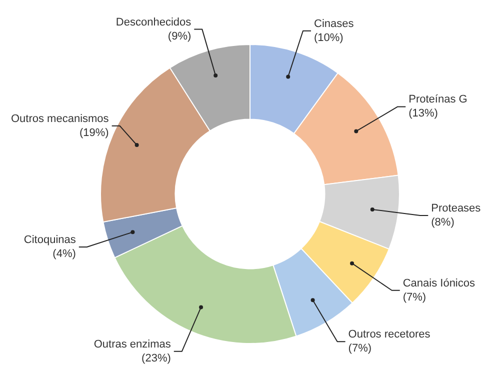 This screenshot has height=388, width=500. What do you see at coordinates (329, 38) in the screenshot?
I see `data-label: (10%)` at bounding box center [329, 38].